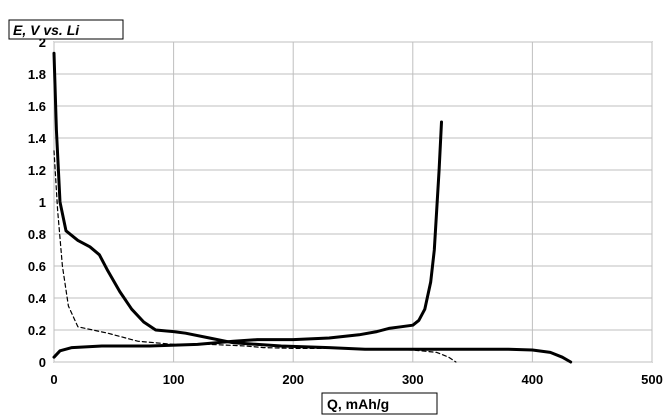  I want to click on x-tick-label: 200, so click(293, 379).